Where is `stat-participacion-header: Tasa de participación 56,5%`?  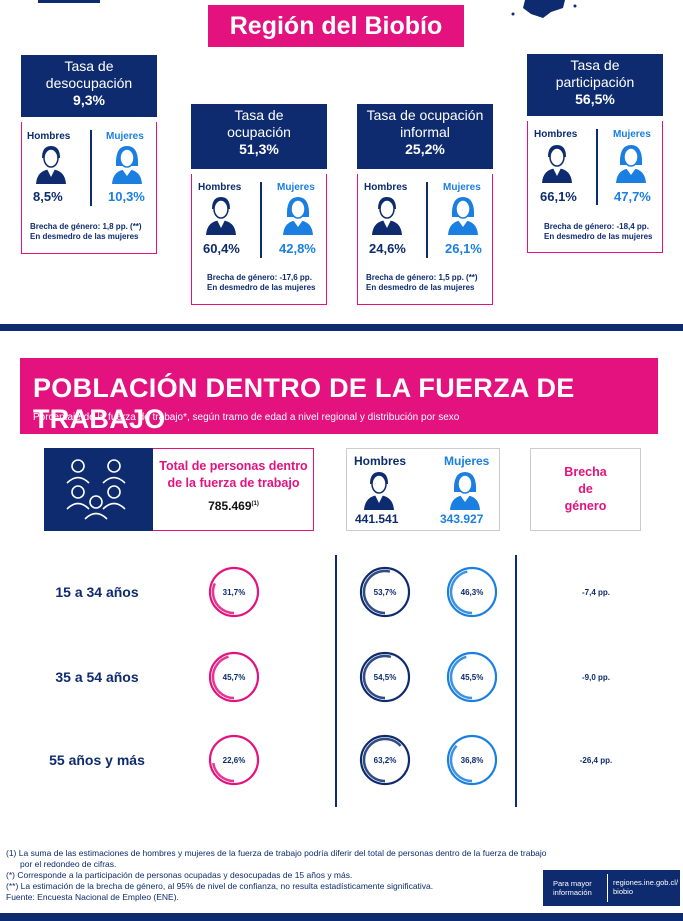
stat-participacion-header: Tasa de participación 56,5% is located at coordinates (595, 85).